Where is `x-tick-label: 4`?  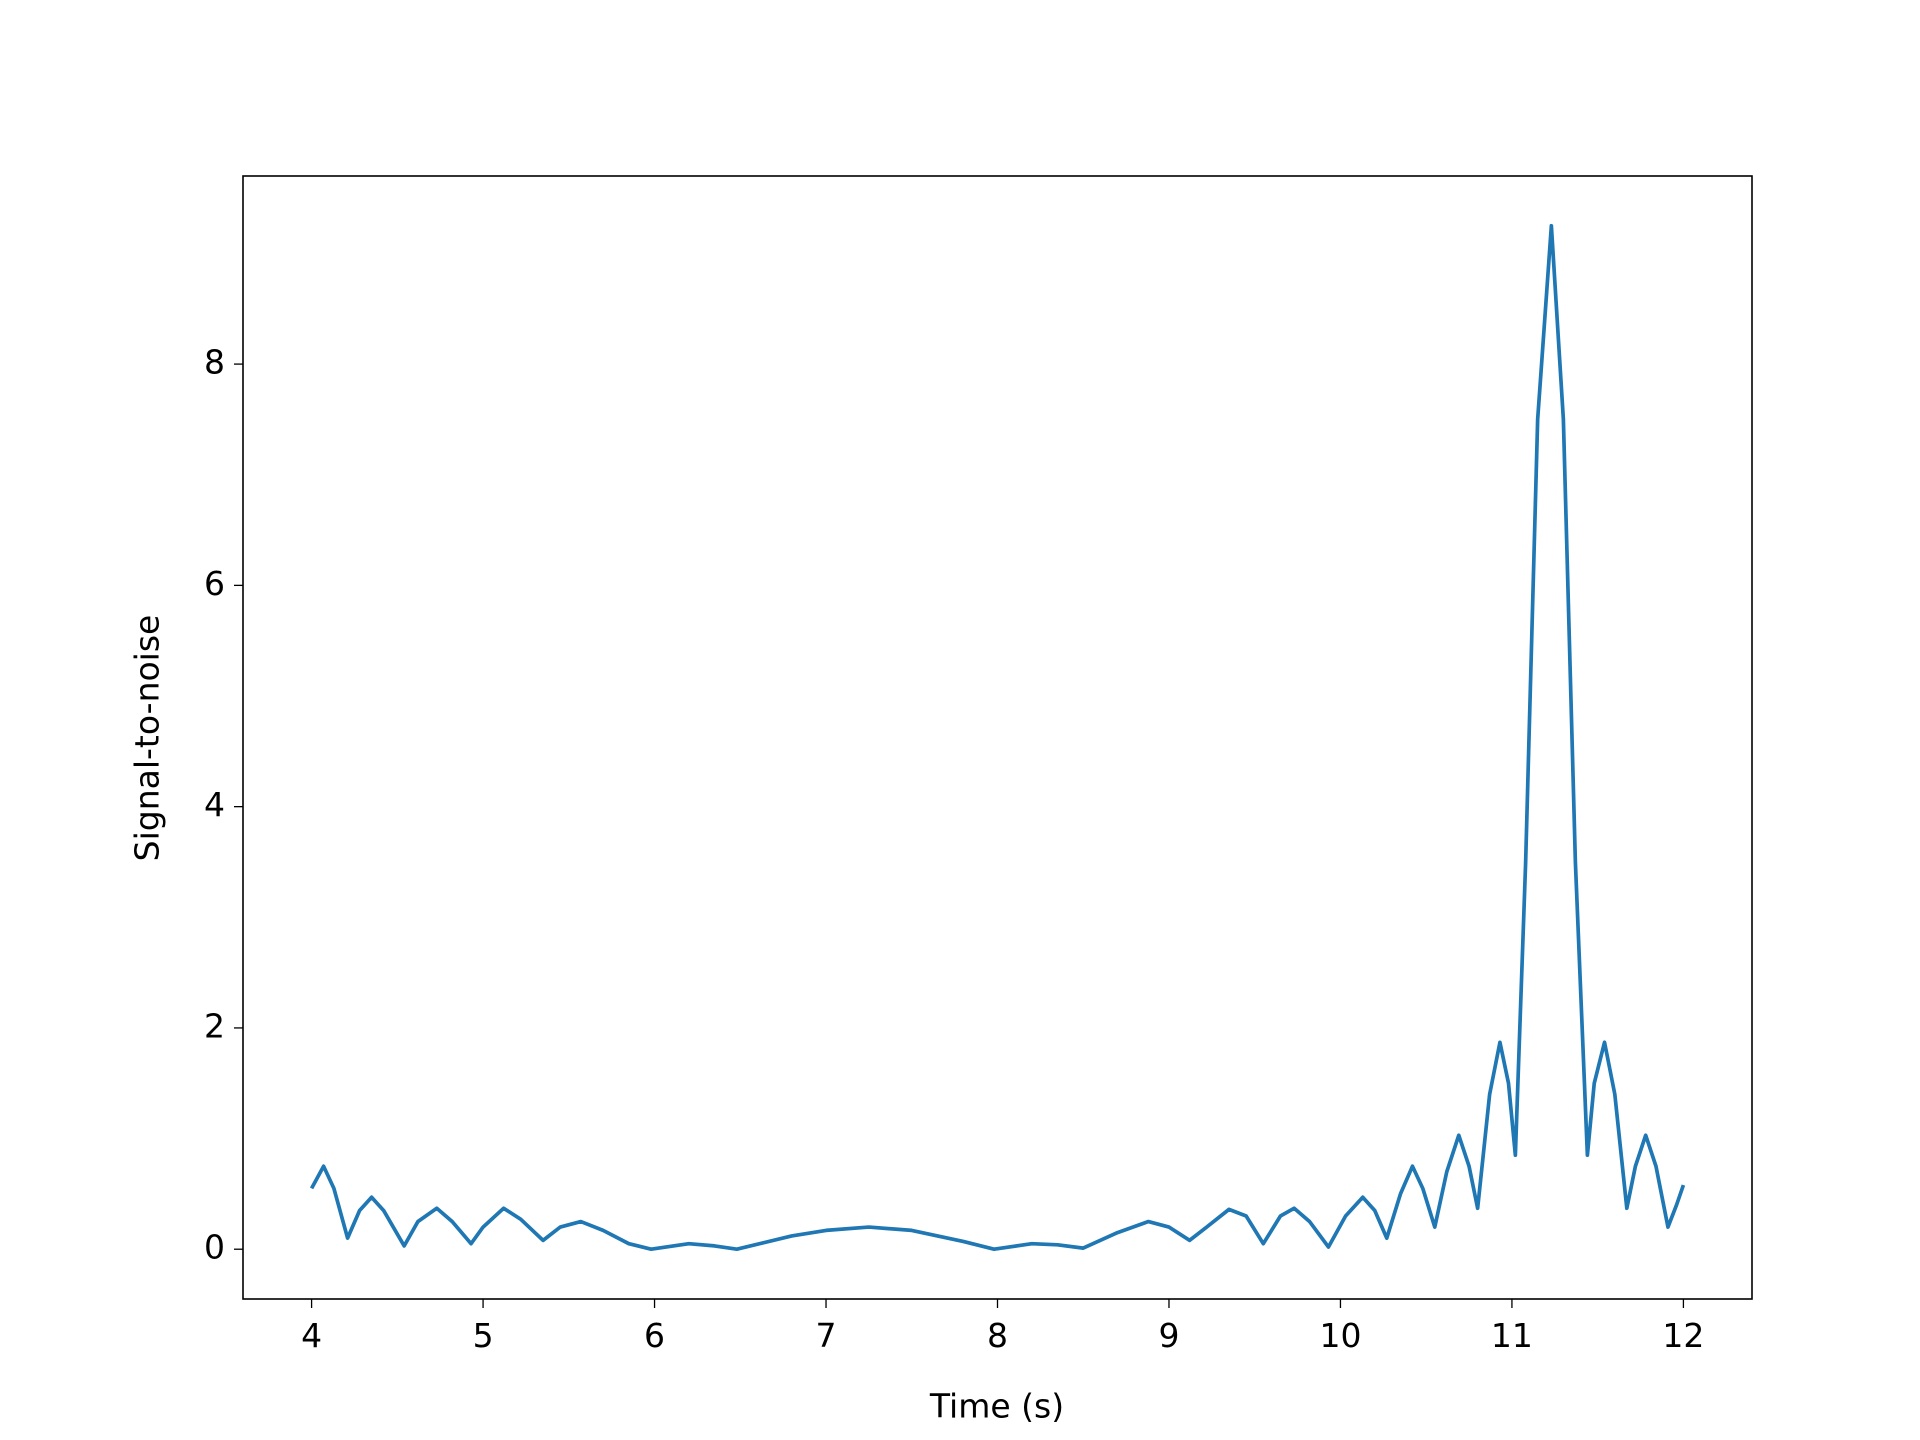 x-tick-label: 4 is located at coordinates (311, 1335).